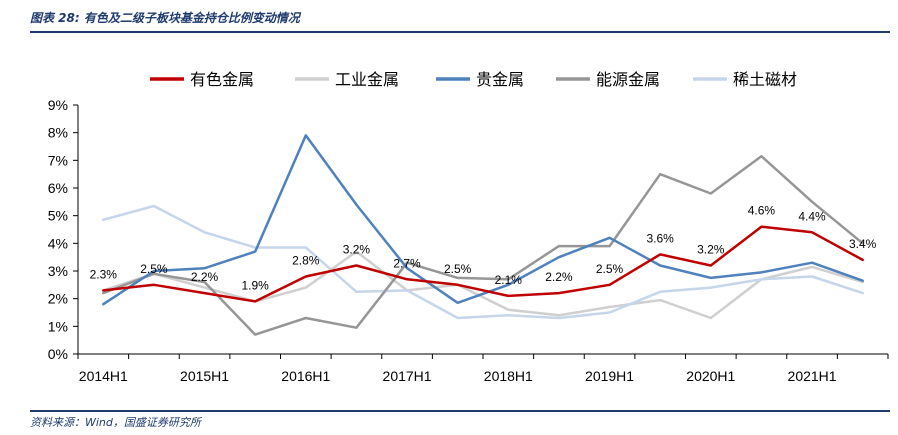 The image size is (898, 435). What do you see at coordinates (407, 263) in the screenshot?
I see `data-label: 2.7%` at bounding box center [407, 263].